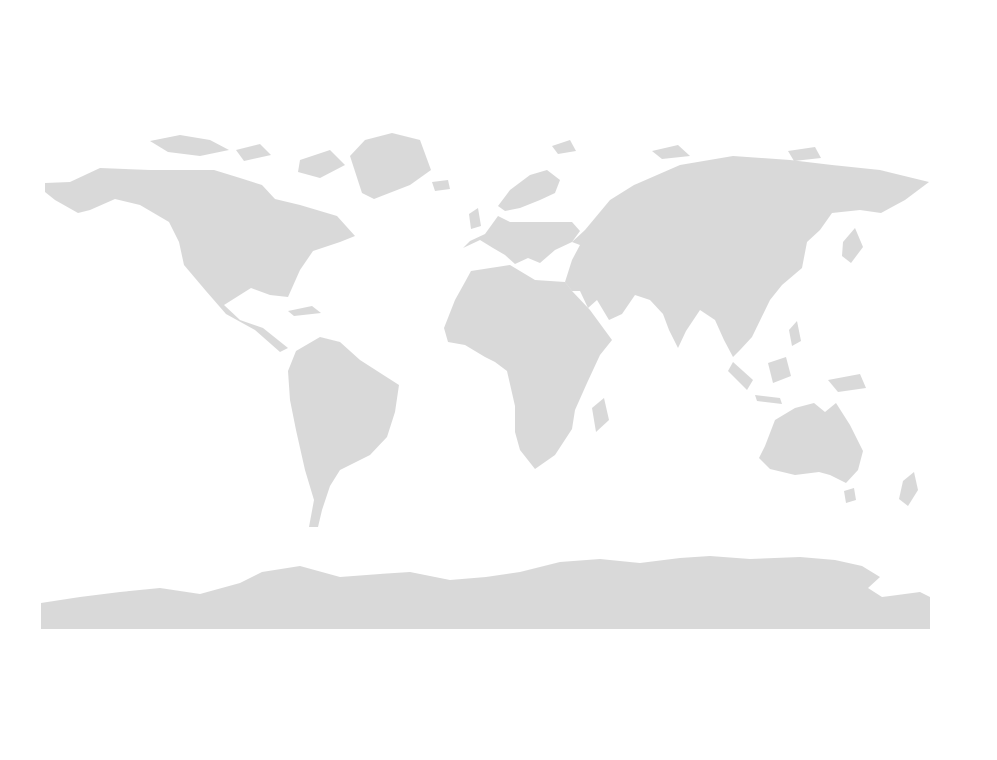  Describe the element at coordinates (852, 245) in the screenshot. I see `island-japan` at that location.